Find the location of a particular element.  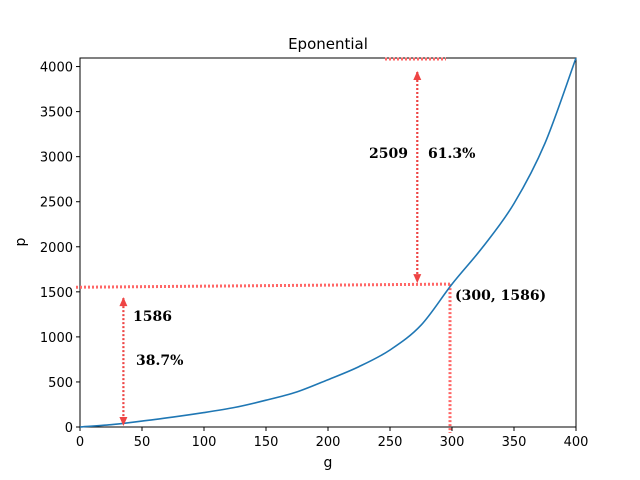

upper-value-label: 2509 is located at coordinates (388, 154).